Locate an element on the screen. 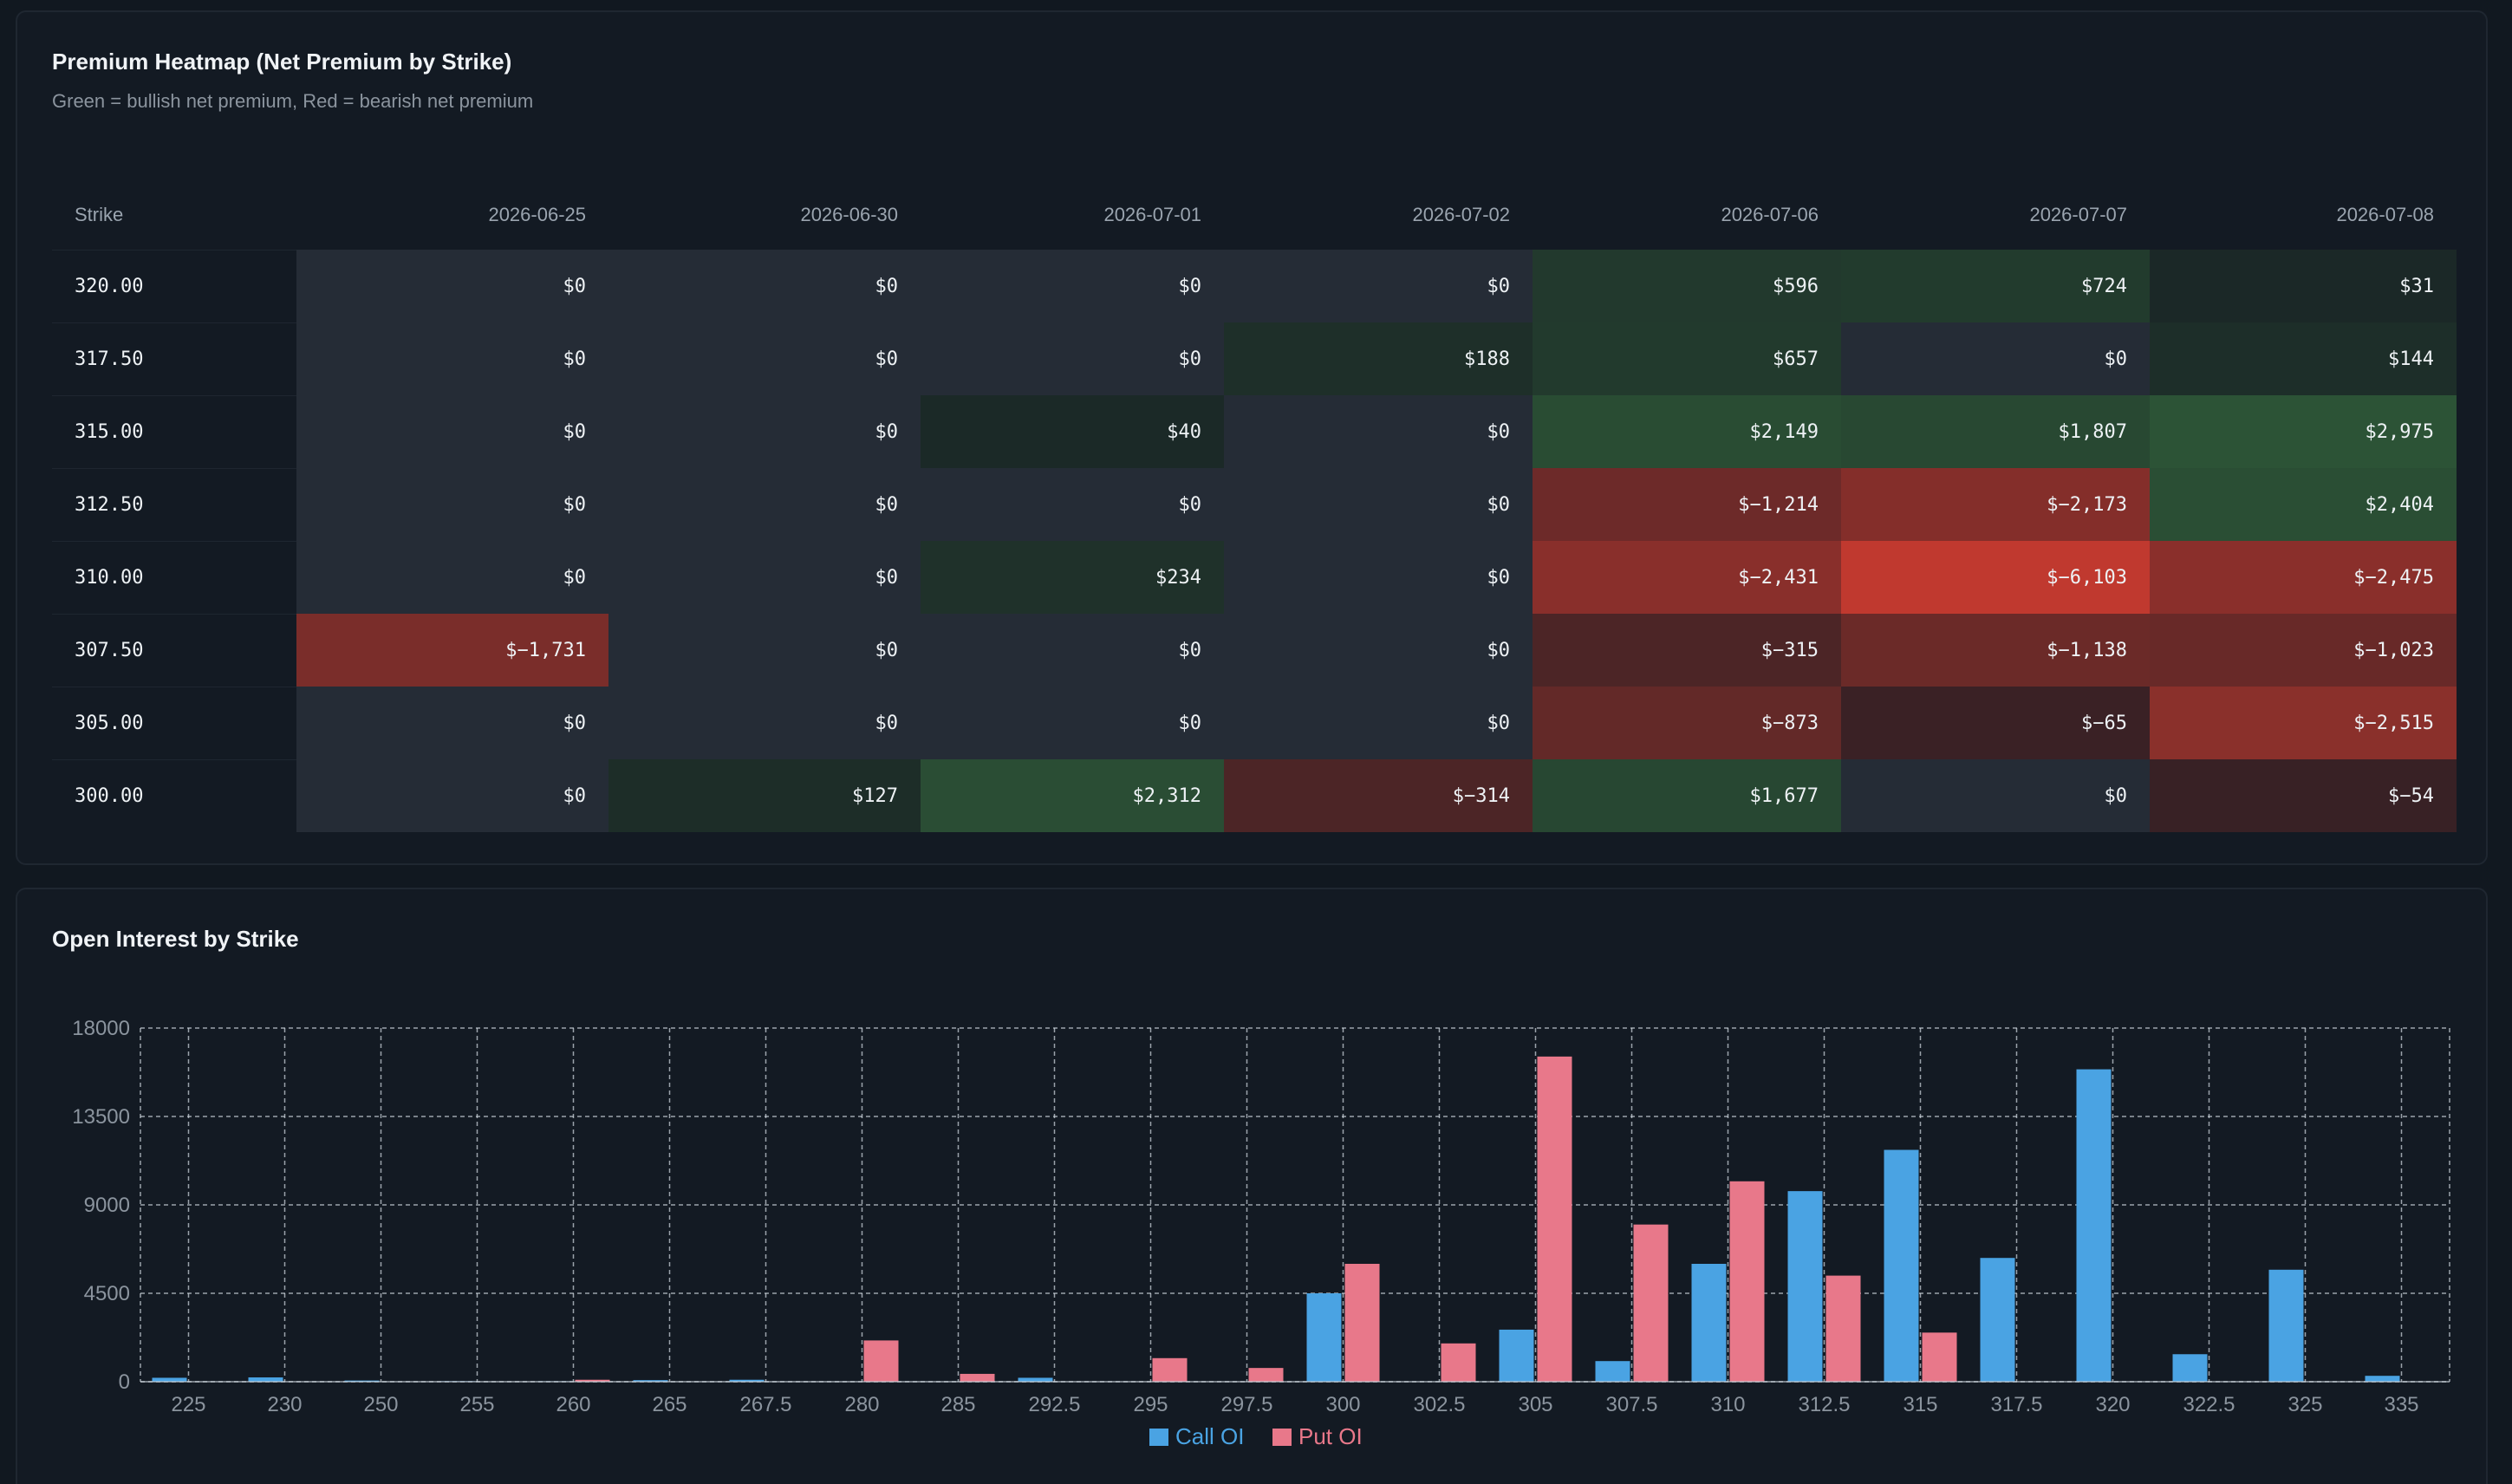 The image size is (2512, 1484). premium-cell: $−314 is located at coordinates (1378, 795).